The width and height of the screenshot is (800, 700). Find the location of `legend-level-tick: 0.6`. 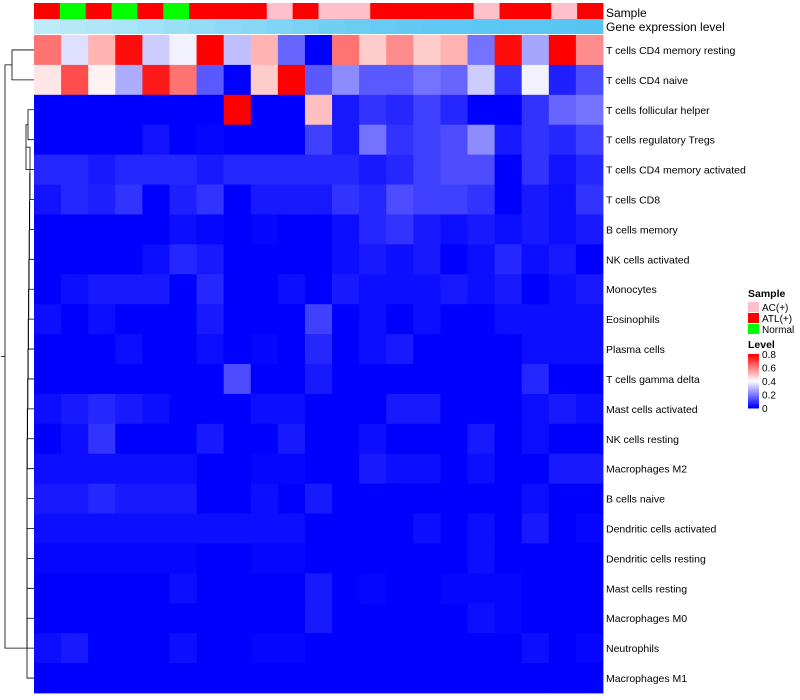

legend-level-tick: 0.6 is located at coordinates (769, 369).